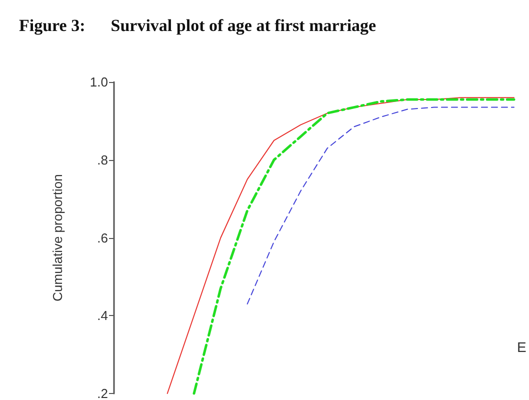 Image resolution: width=529 pixels, height=400 pixels. What do you see at coordinates (102, 238) in the screenshot?
I see `y-tick-label: .6` at bounding box center [102, 238].